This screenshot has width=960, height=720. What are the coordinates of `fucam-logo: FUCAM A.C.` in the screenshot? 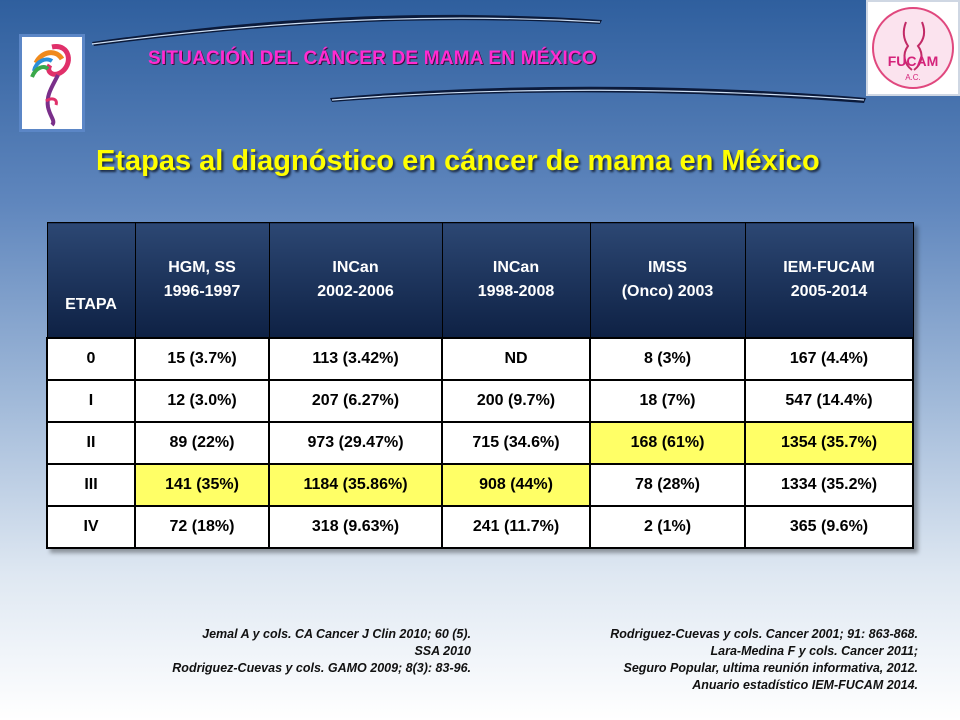 It's located at (913, 48).